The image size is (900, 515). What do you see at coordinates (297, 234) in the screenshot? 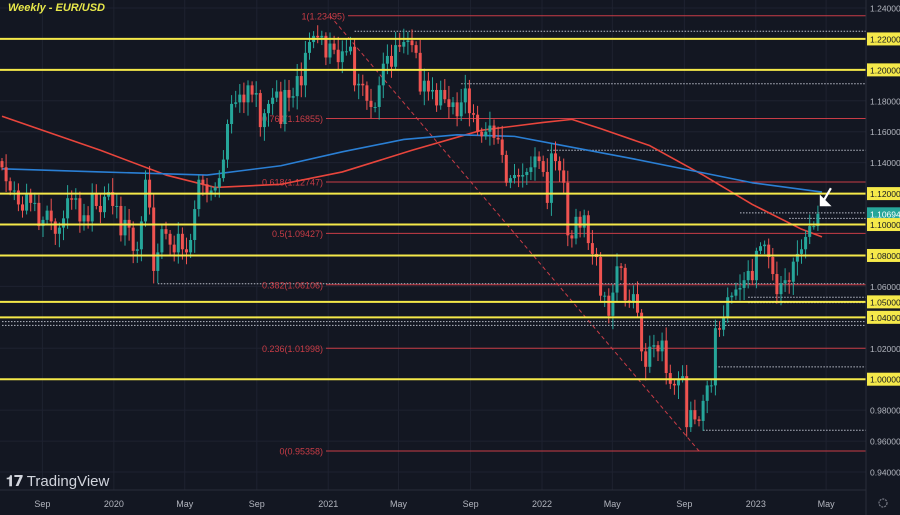
I see `fib-level-label: 0.5(1.09427)` at bounding box center [297, 234].